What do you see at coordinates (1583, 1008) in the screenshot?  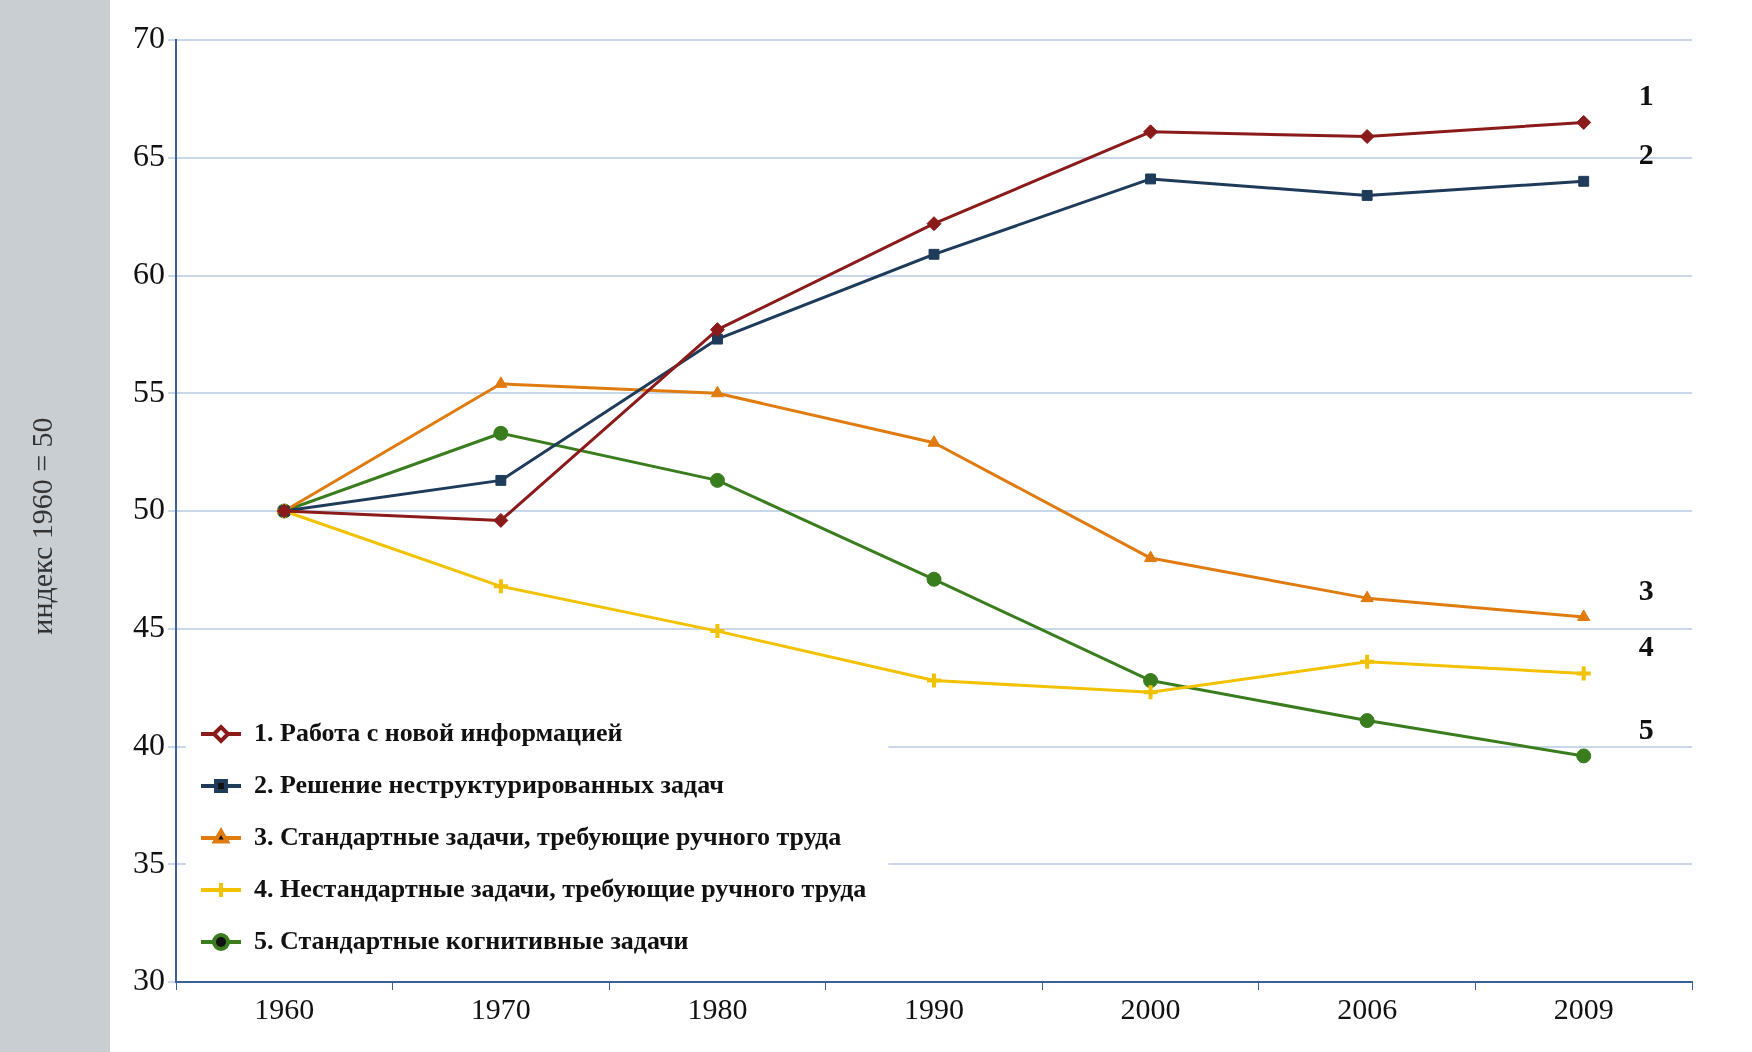 I see `x-tick-label: 2009` at bounding box center [1583, 1008].